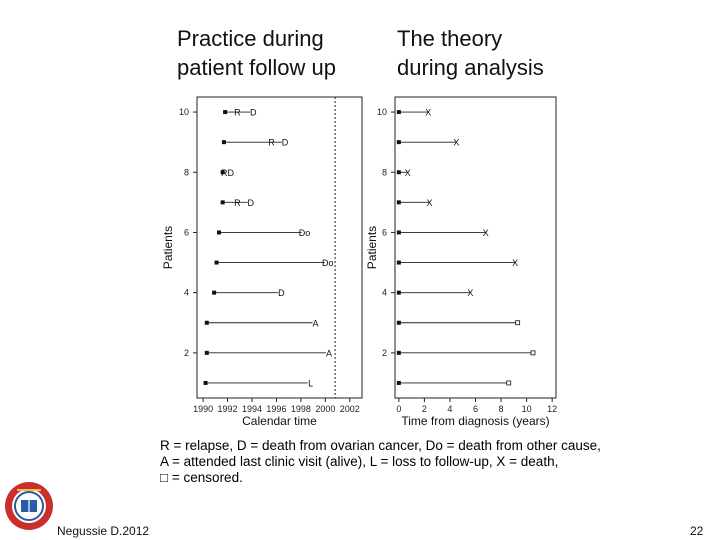 The height and width of the screenshot is (540, 720). Describe the element at coordinates (475, 421) in the screenshot. I see `x-axis-label: Time from diagnosis (years)` at that location.